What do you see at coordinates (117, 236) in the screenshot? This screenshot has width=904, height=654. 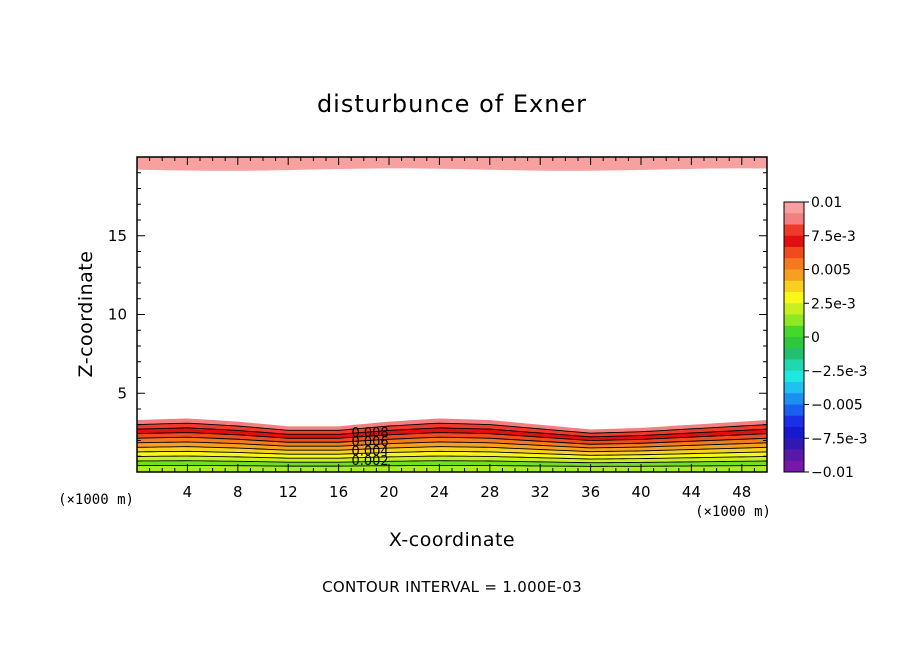 I see `y-tick-label: 15` at bounding box center [117, 236].